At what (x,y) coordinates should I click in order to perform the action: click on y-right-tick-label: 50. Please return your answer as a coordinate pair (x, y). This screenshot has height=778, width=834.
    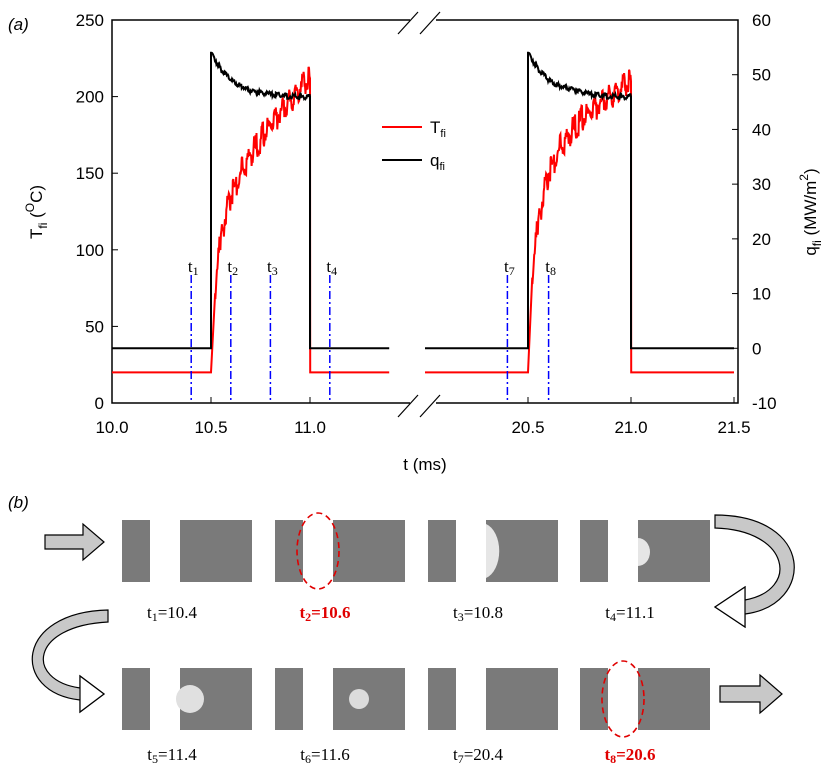
    Looking at the image, I should click on (761, 75).